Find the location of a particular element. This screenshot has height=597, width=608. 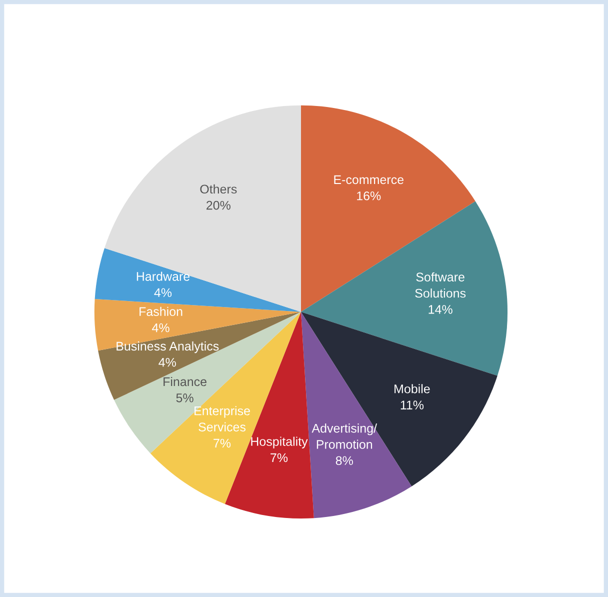

slice-label: Advertising/ Promotion is located at coordinates (345, 436).